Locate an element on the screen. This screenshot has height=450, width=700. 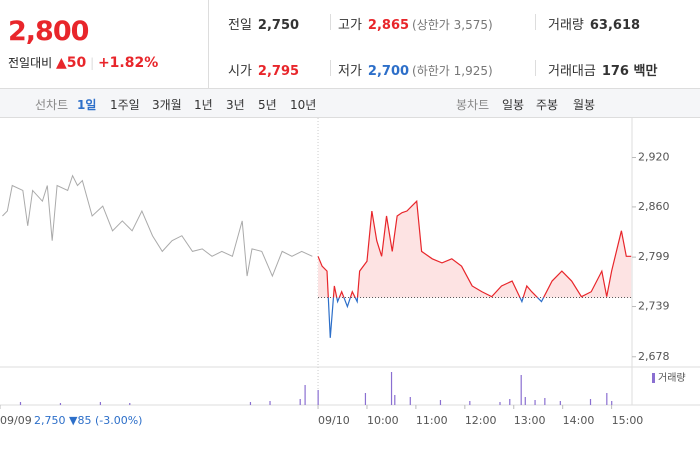
tab: 1주일 is located at coordinates (125, 105).